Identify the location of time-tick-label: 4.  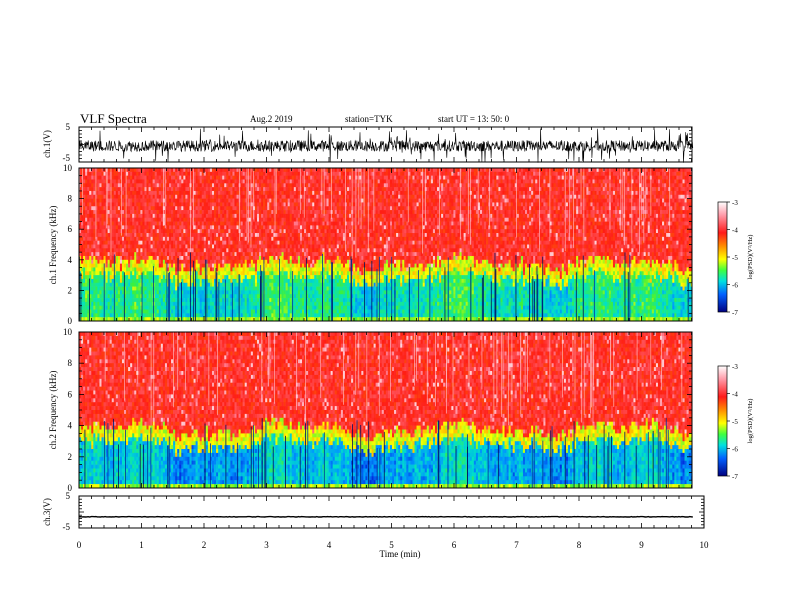
(329, 545).